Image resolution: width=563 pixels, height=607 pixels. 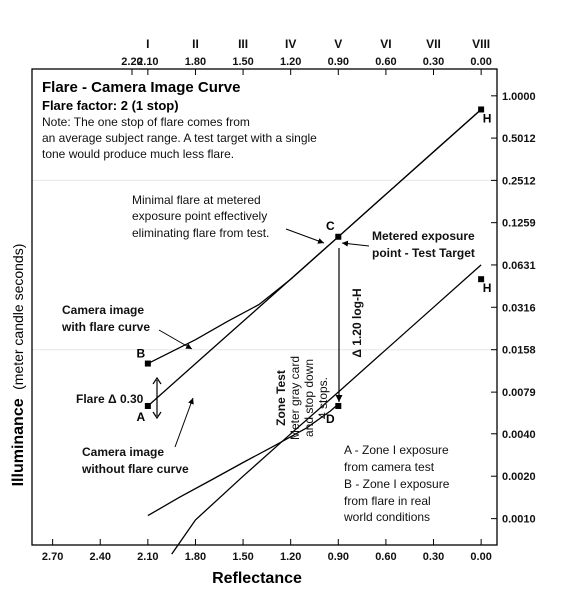 I want to click on bottom-tick-label: 2.70, so click(x=52, y=557).